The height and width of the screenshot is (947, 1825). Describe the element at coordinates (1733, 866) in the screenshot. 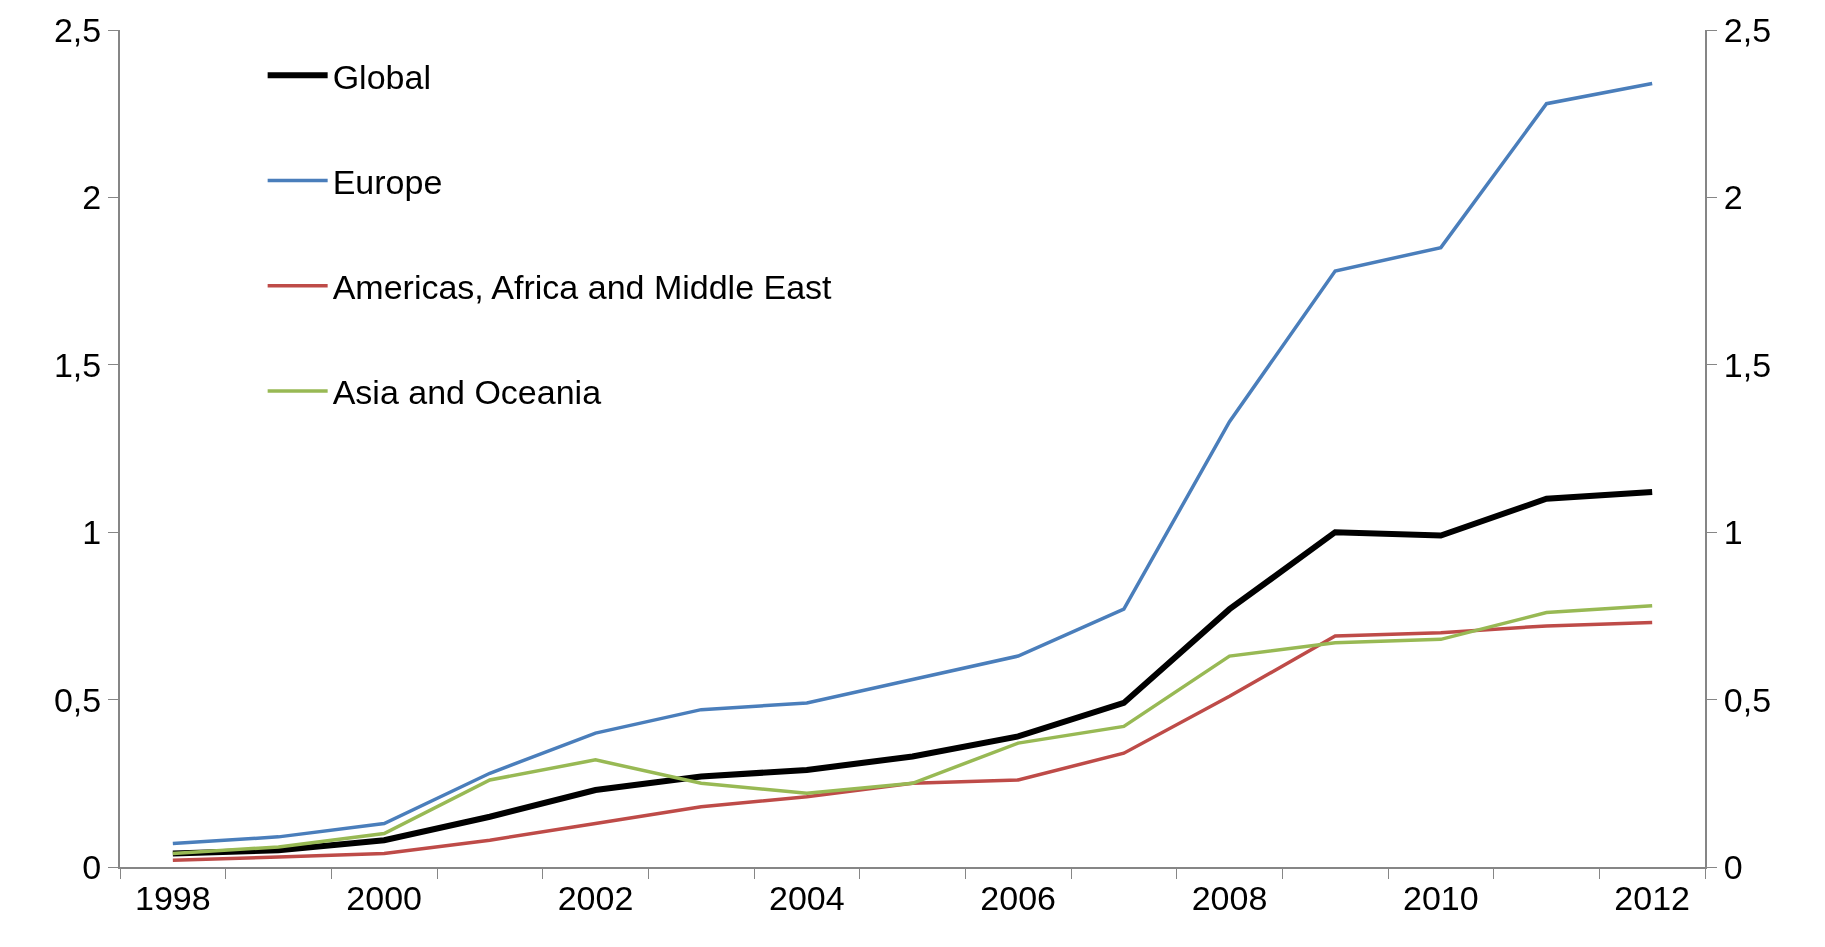

I see `y2-tick-label: 0` at that location.